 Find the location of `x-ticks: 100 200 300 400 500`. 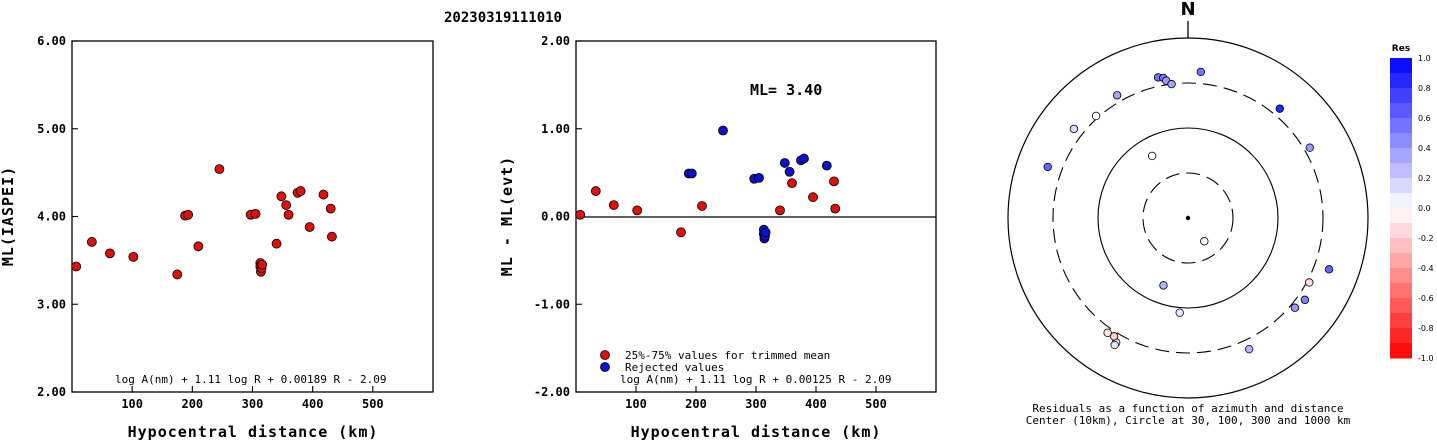

x-ticks: 100 200 300 400 500 is located at coordinates (252, 398).